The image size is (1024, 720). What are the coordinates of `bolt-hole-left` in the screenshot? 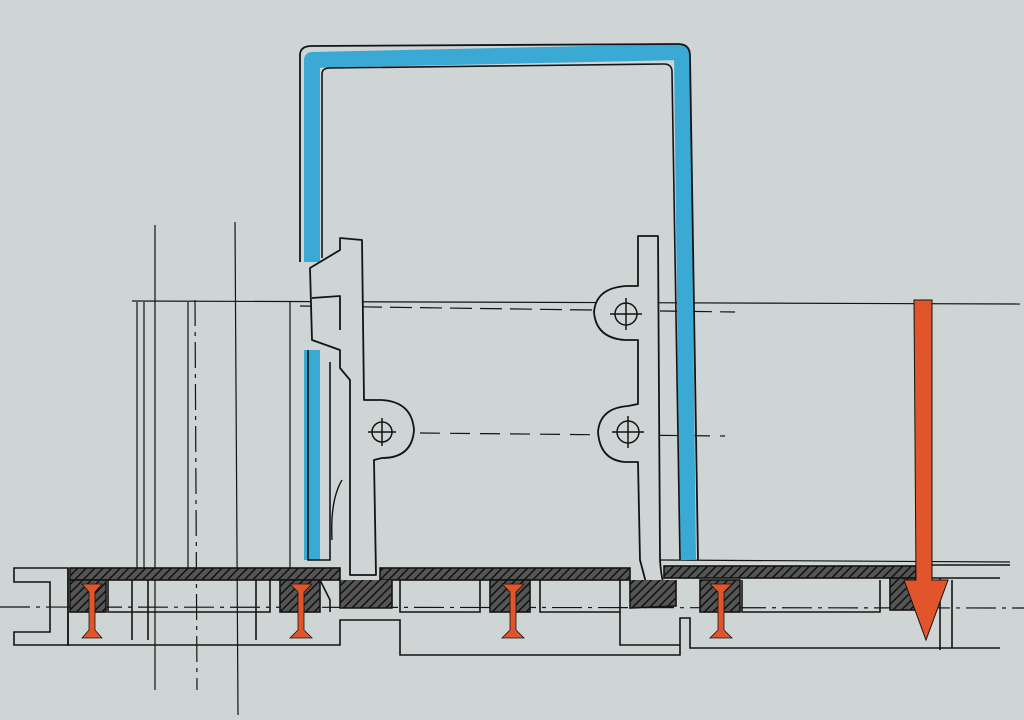 It's located at (382, 432).